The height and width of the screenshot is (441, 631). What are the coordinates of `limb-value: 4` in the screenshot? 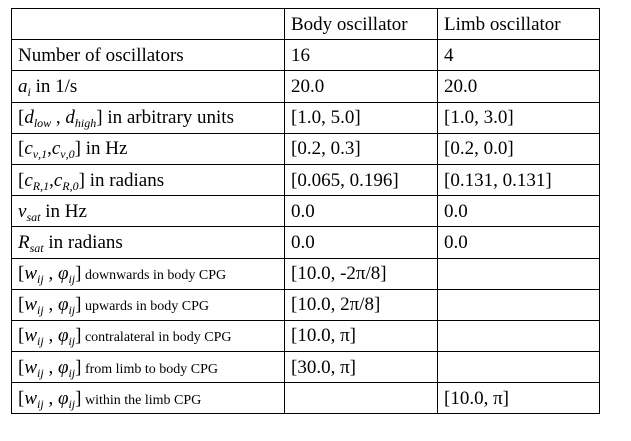 It's located at (518, 55).